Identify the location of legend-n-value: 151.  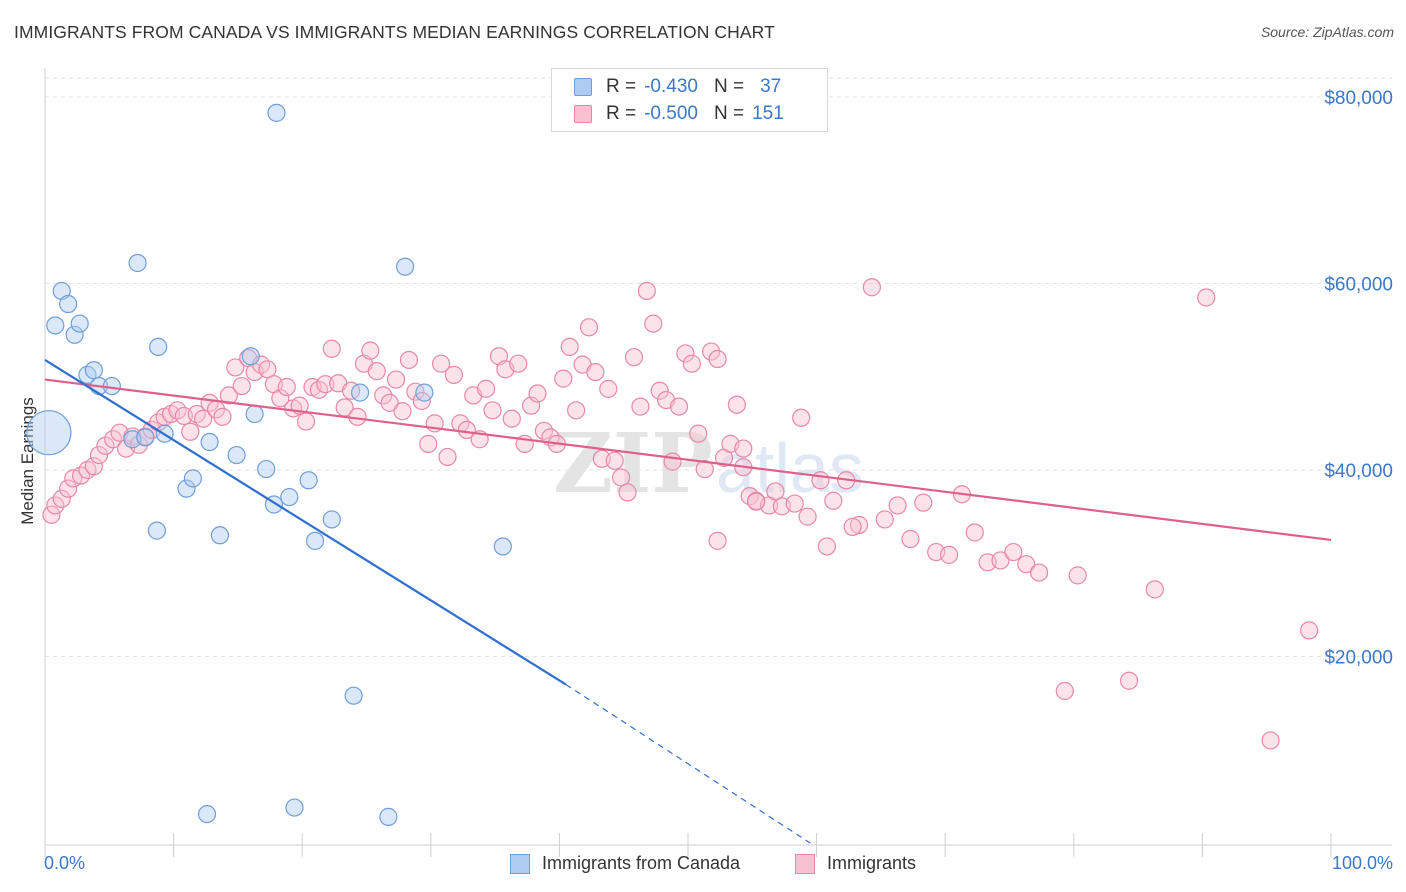
(768, 113).